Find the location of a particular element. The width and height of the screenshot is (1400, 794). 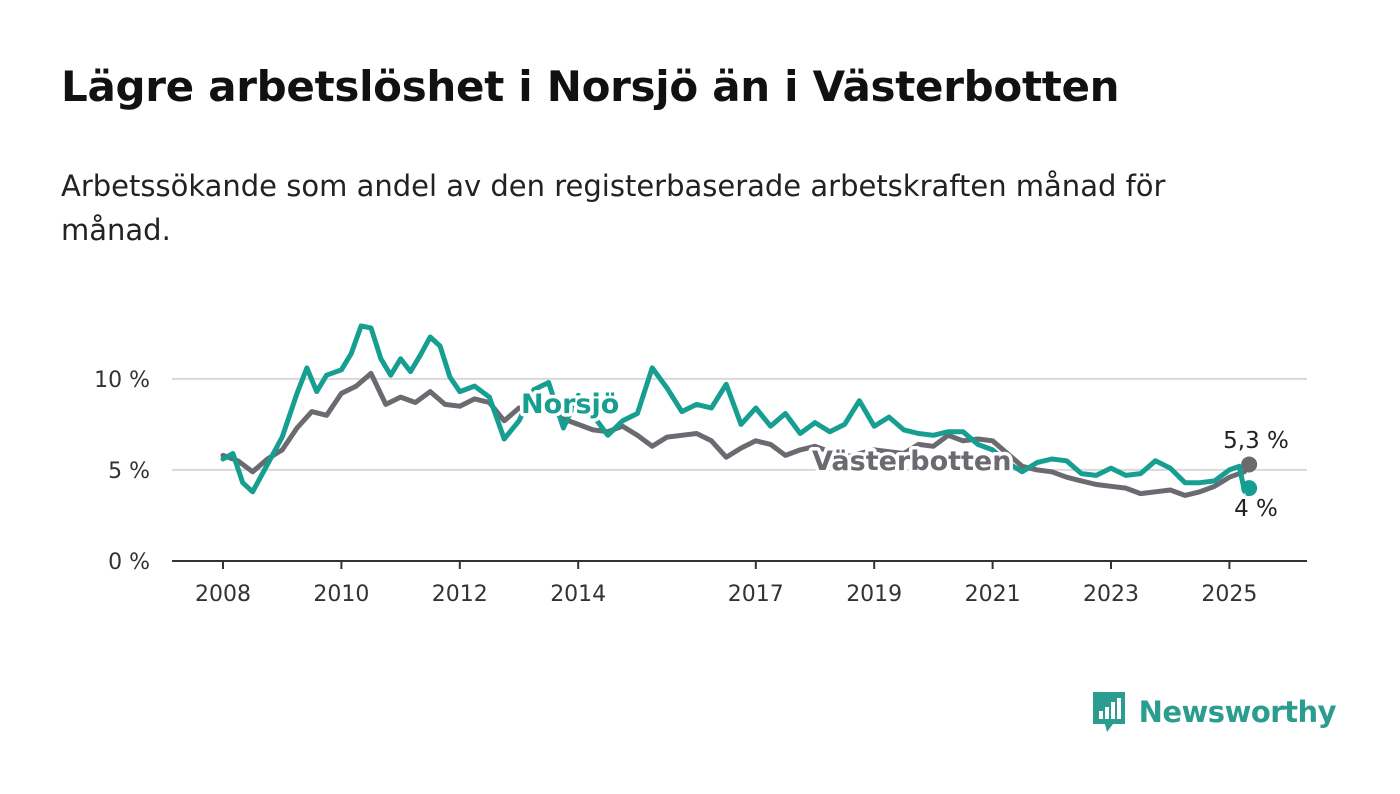

x-tick-label: 2021 is located at coordinates (993, 594).